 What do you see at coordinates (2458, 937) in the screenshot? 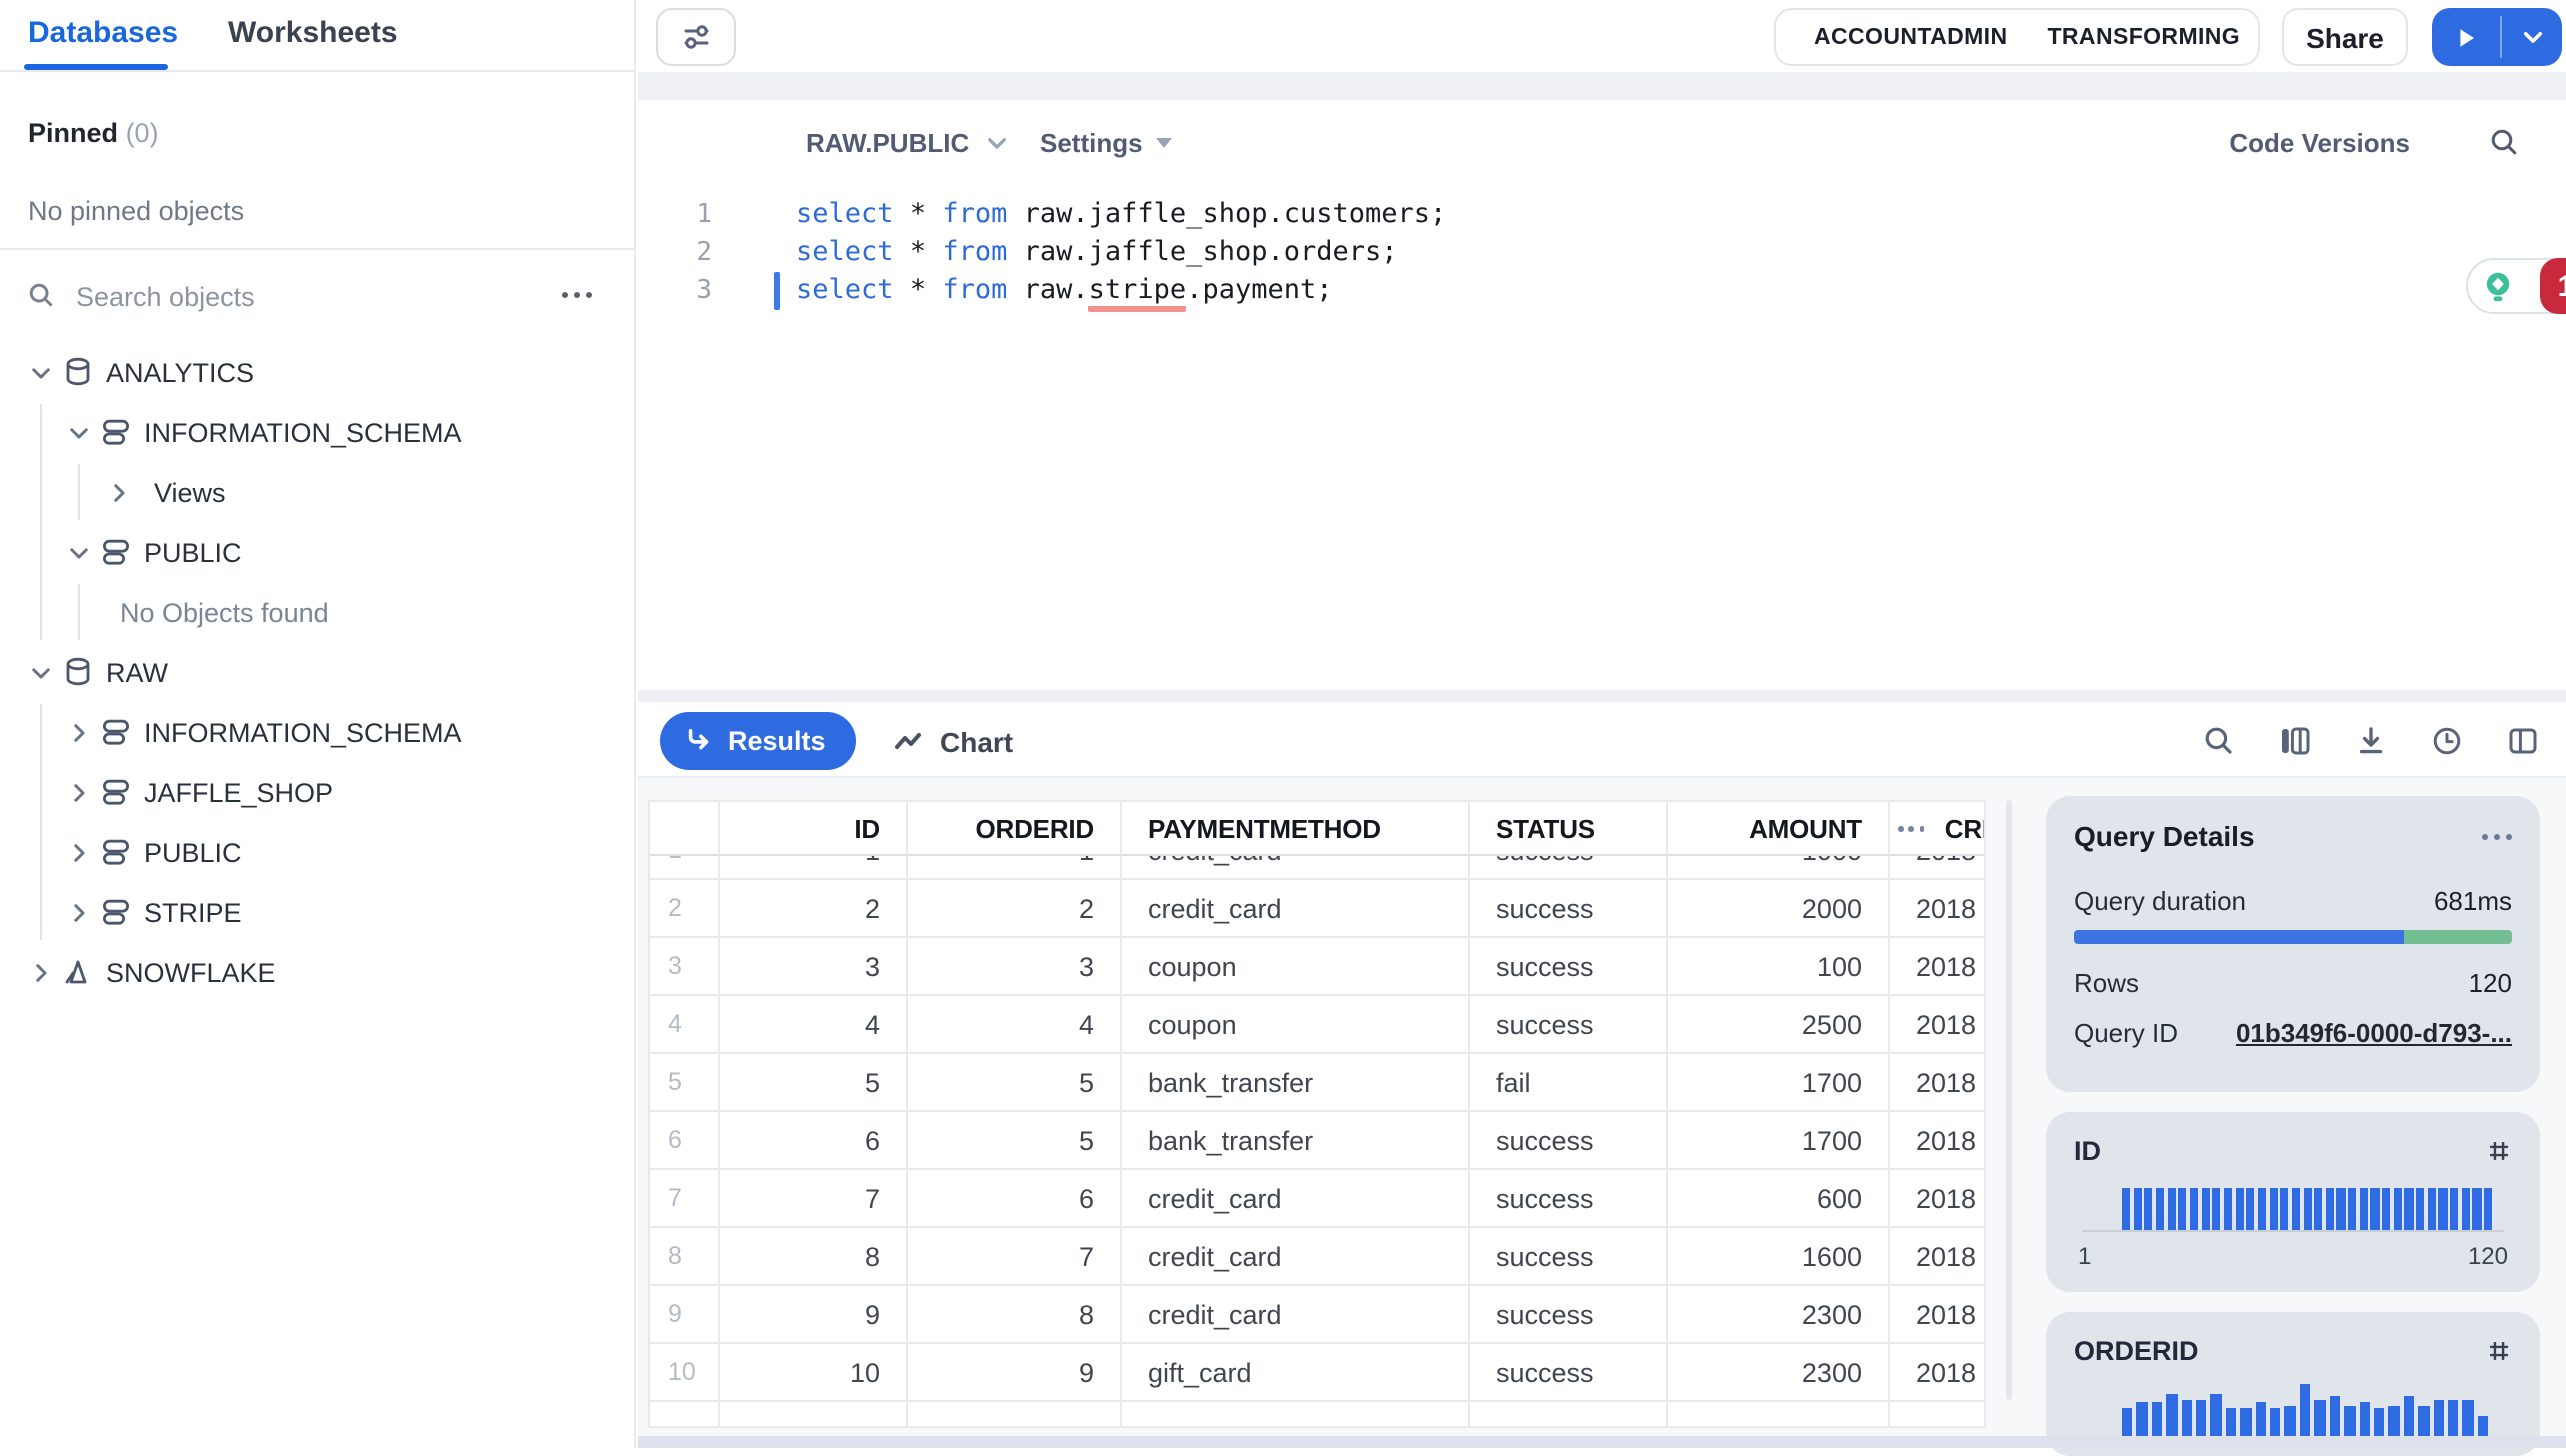
I see `duration-bar-other` at bounding box center [2458, 937].